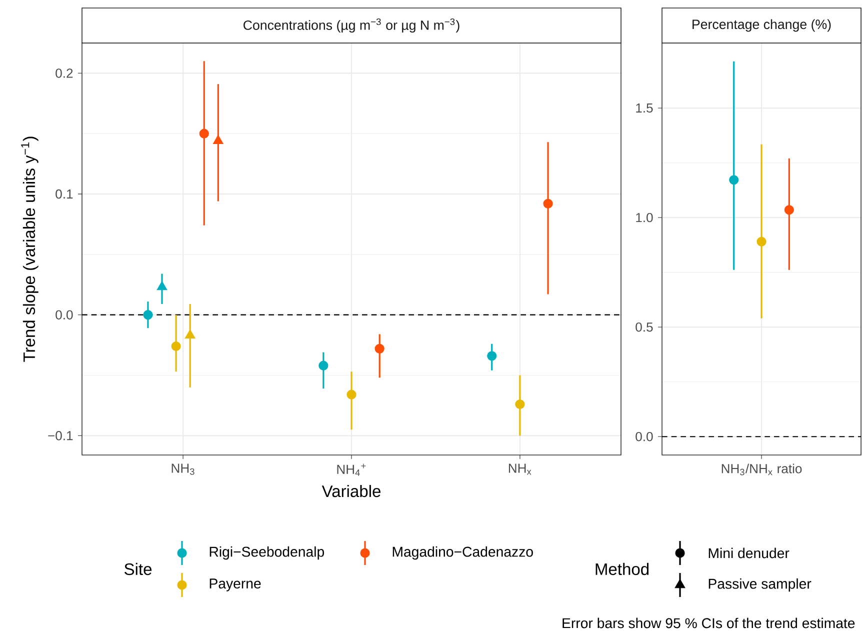 The image size is (862, 631). I want to click on x-axis-title: Variable, so click(351, 491).